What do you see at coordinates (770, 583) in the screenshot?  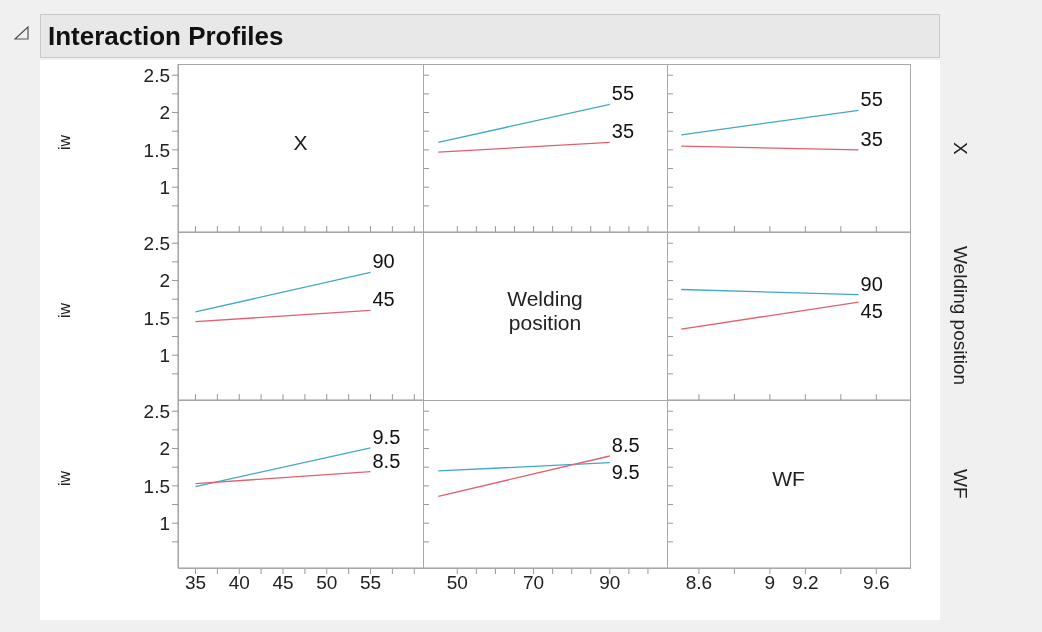 I see `x-tick-label: 9` at bounding box center [770, 583].